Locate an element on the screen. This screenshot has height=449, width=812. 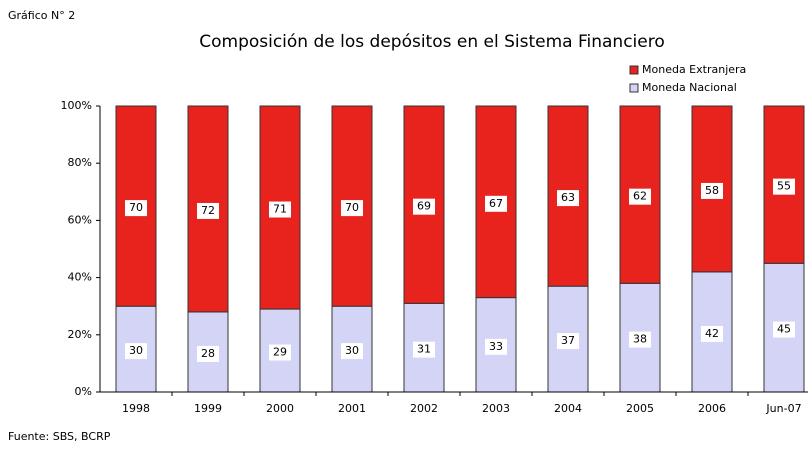
y-tick-label: 20% is located at coordinates (80, 334).